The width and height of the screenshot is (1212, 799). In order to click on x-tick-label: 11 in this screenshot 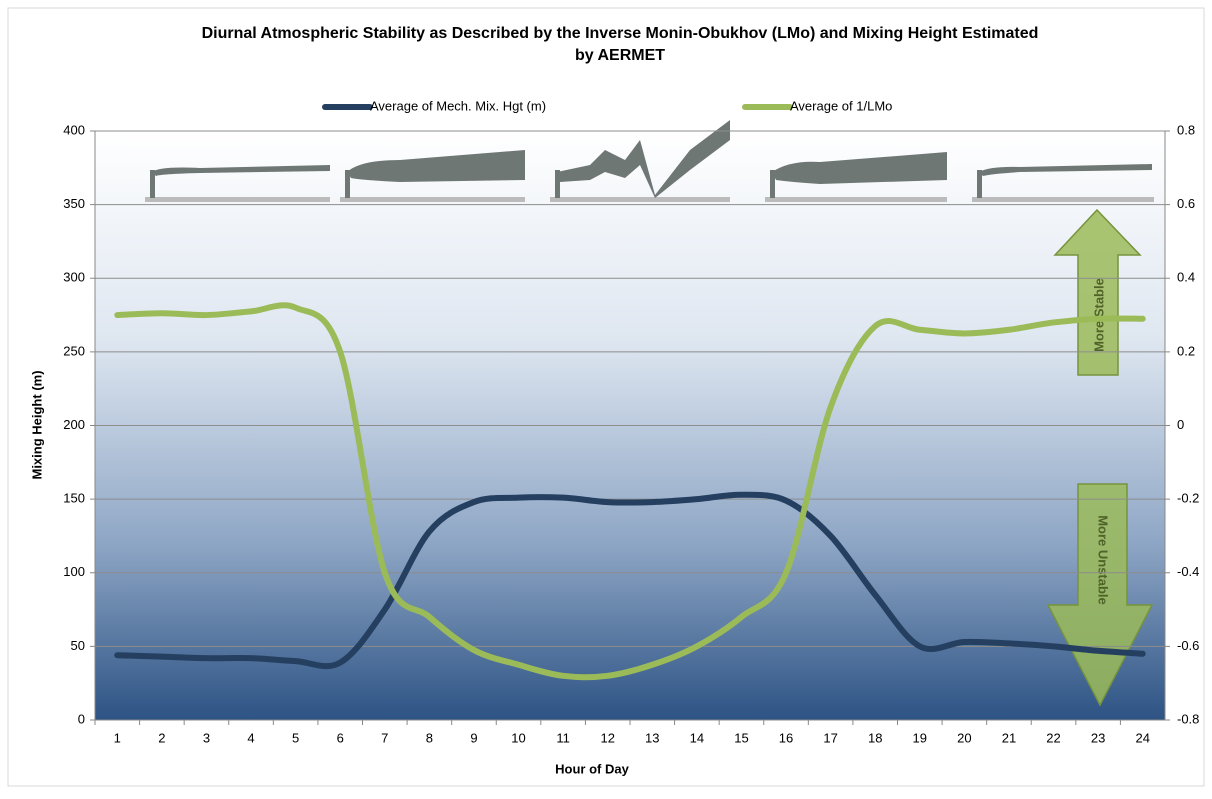, I will do `click(563, 737)`.